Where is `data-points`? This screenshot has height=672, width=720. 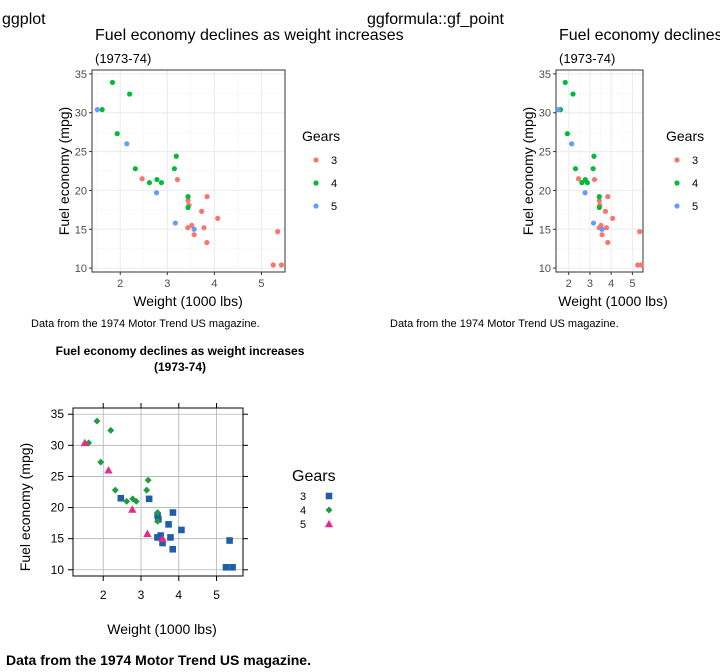 data-points is located at coordinates (158, 494).